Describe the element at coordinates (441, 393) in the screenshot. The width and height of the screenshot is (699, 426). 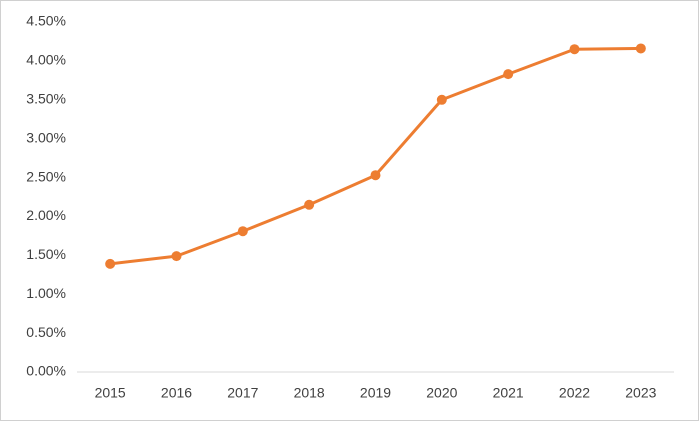
I see `x-tick-label: 2020` at that location.